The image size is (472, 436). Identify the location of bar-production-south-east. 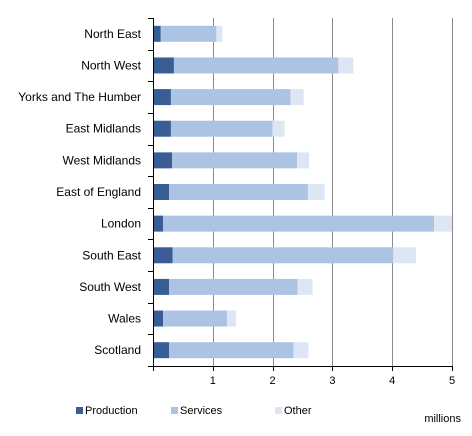
(163, 255).